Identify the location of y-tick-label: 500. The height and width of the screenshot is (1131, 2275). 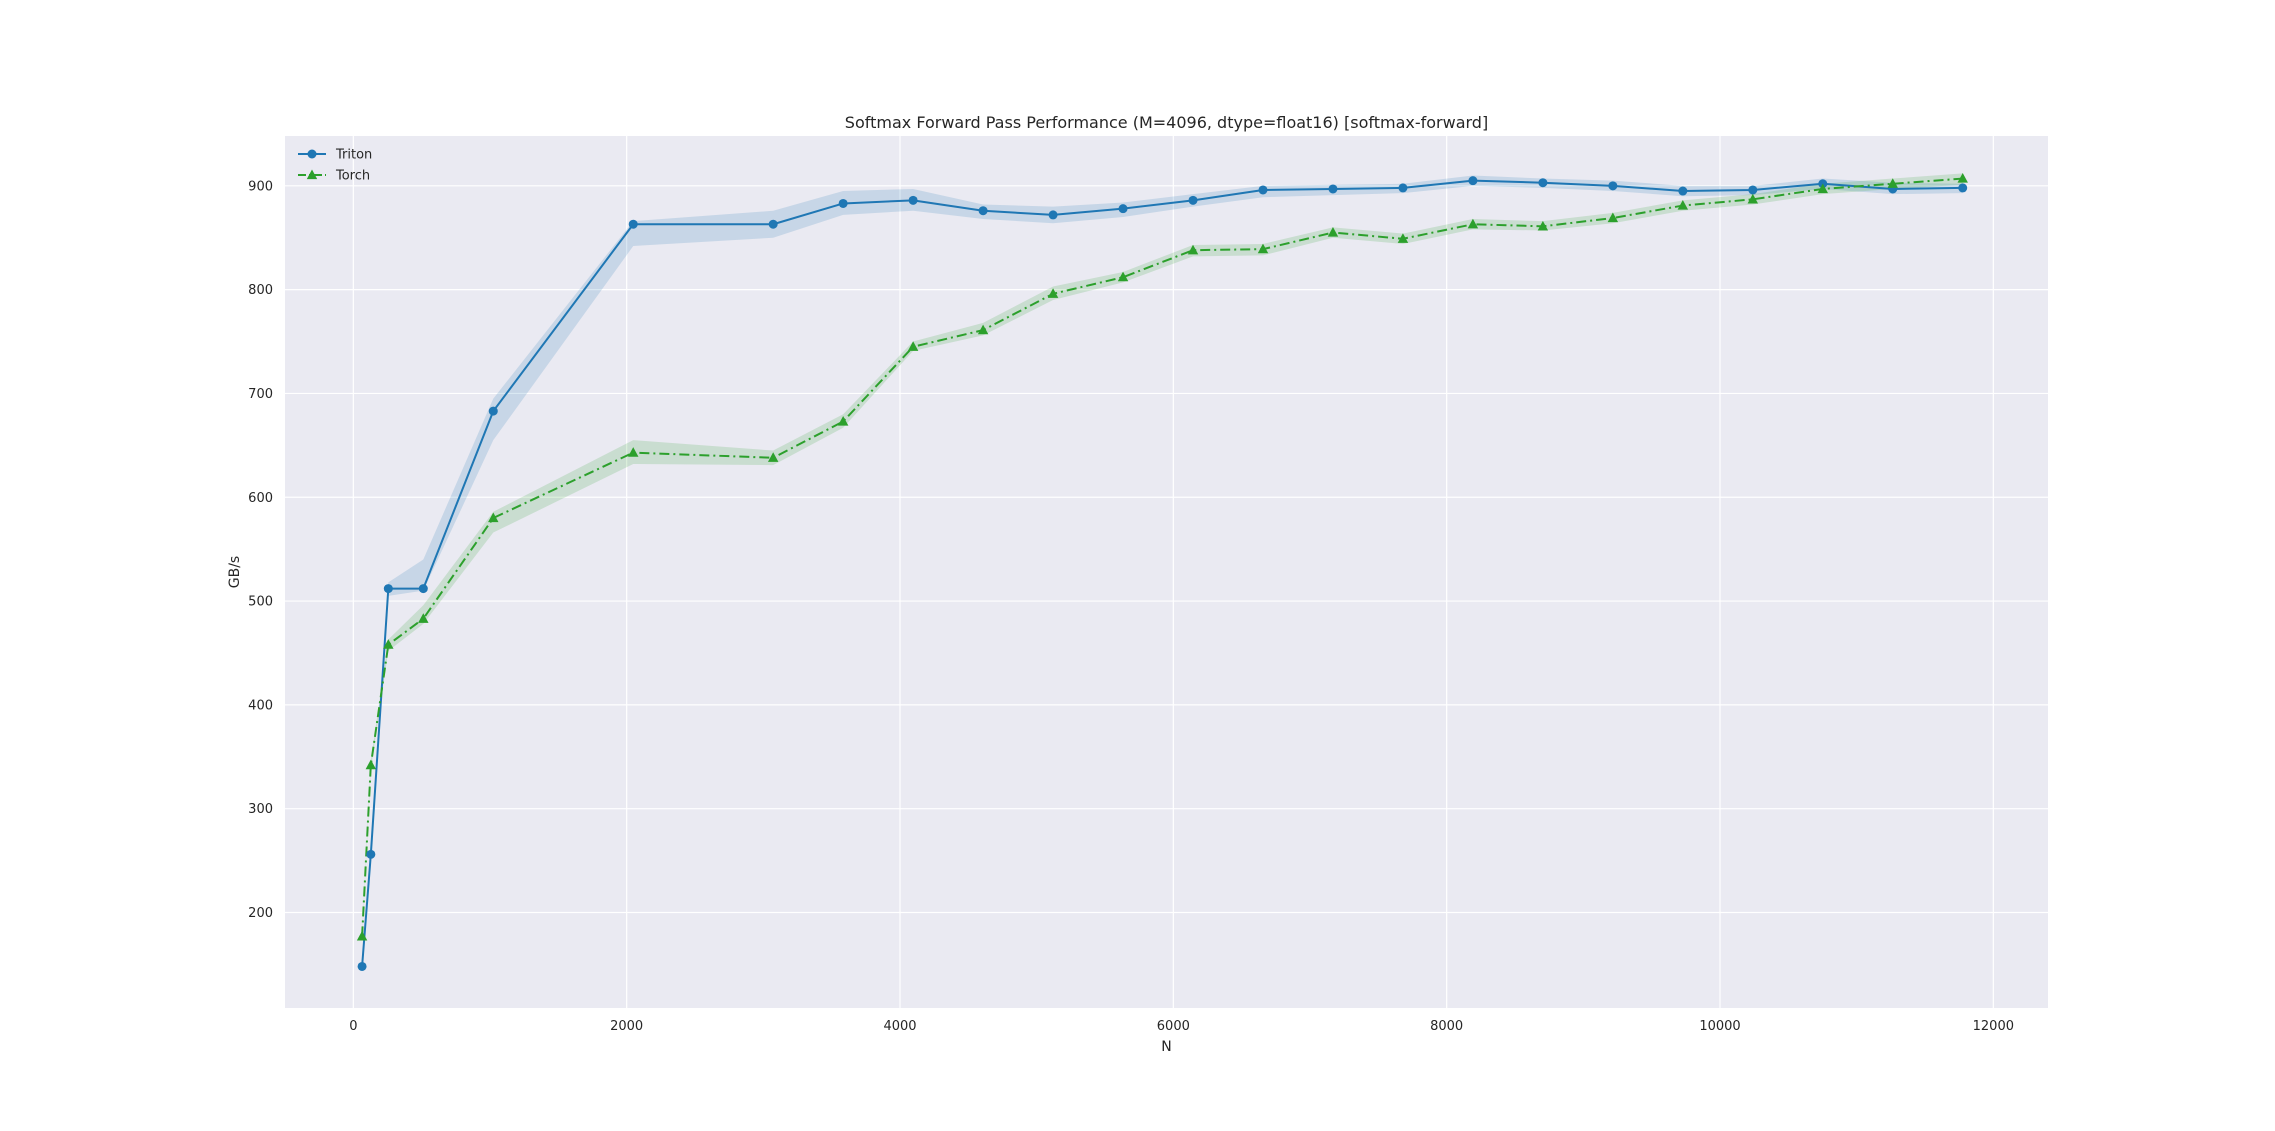
(260, 602).